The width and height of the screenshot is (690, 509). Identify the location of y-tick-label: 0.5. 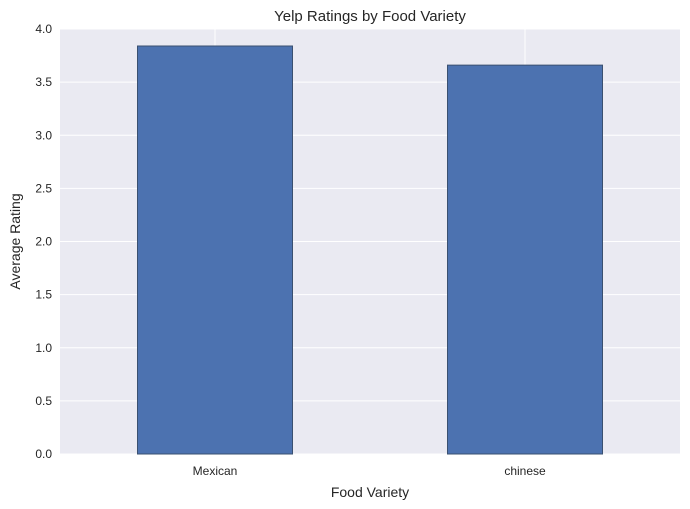
(43, 401).